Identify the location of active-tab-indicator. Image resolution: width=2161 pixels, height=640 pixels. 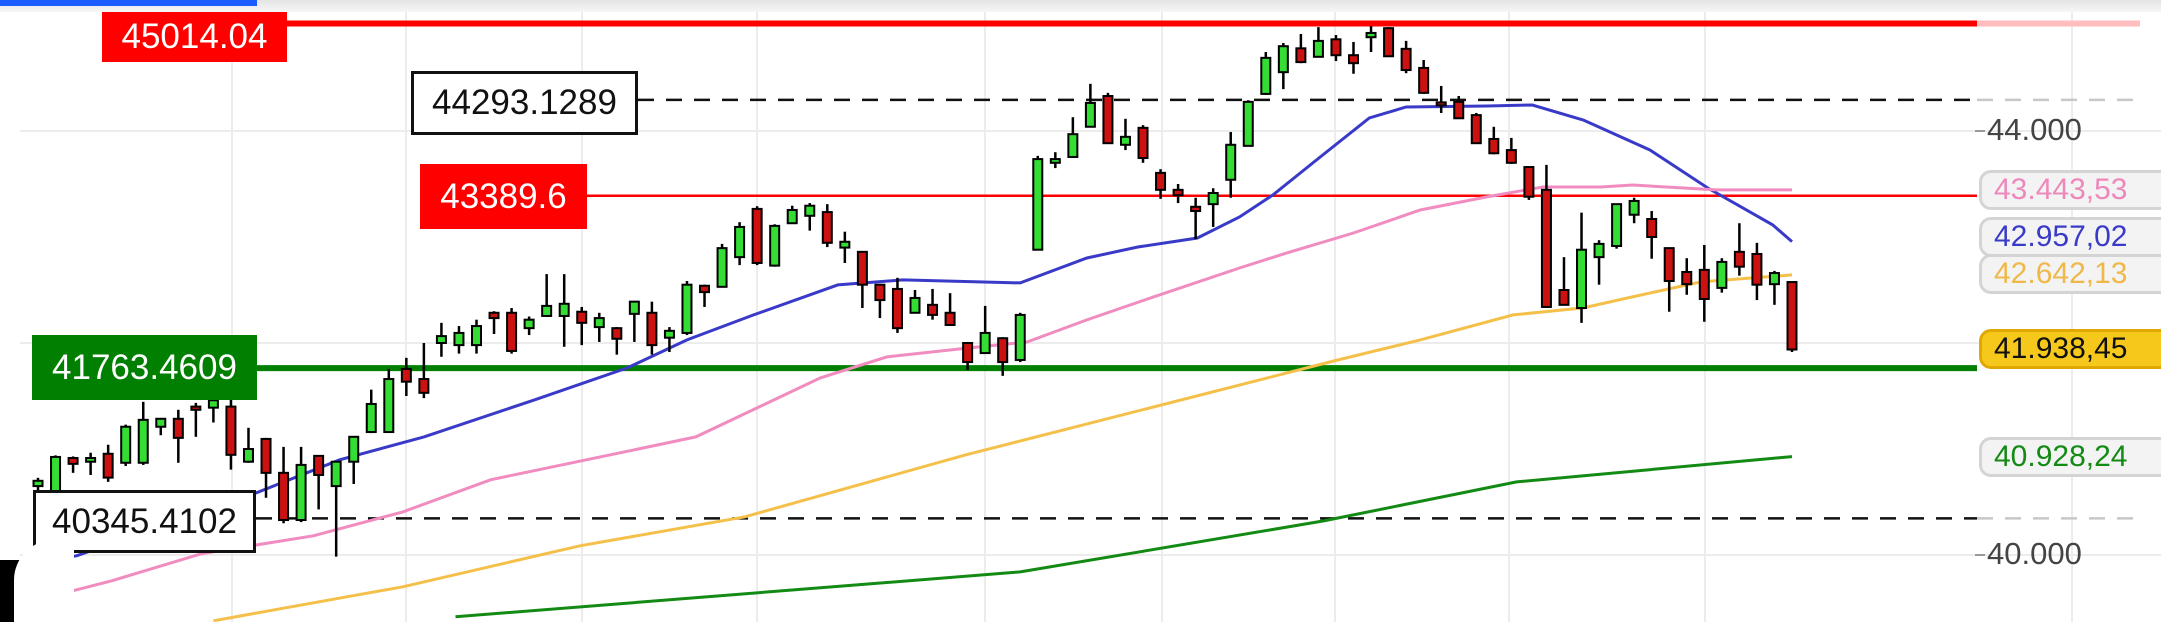
(128, 3).